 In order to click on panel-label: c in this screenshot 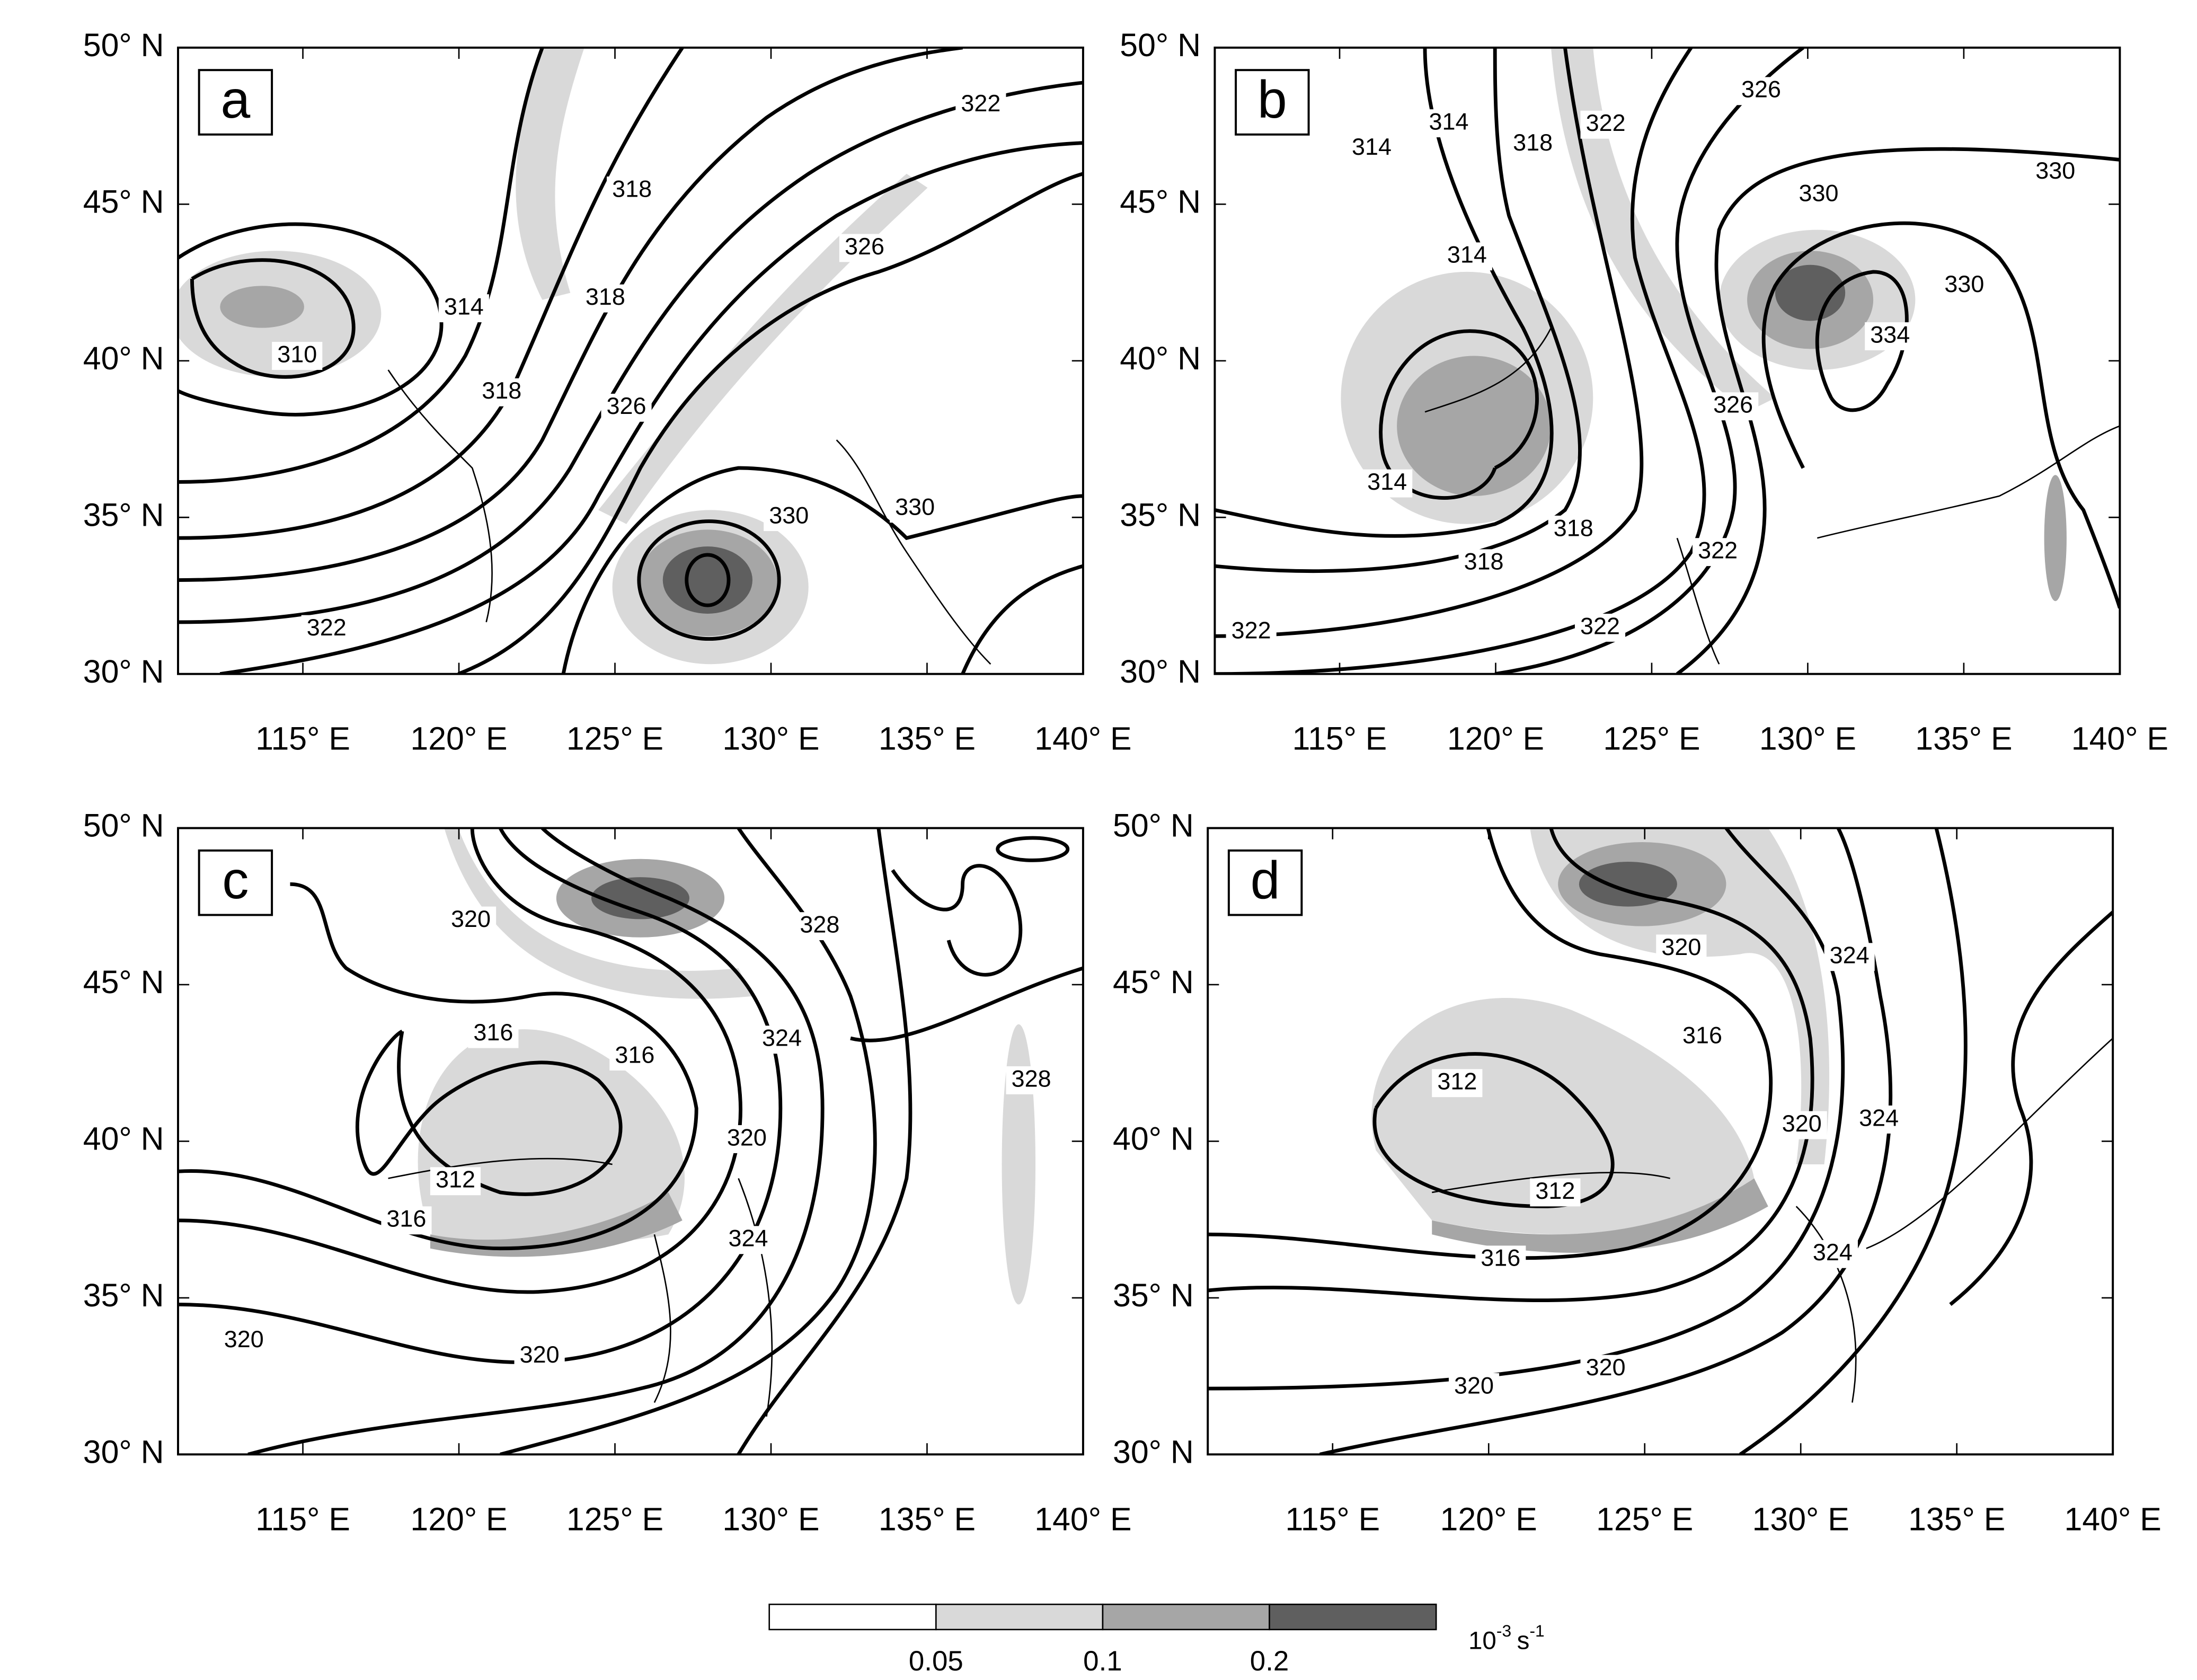, I will do `click(235, 881)`.